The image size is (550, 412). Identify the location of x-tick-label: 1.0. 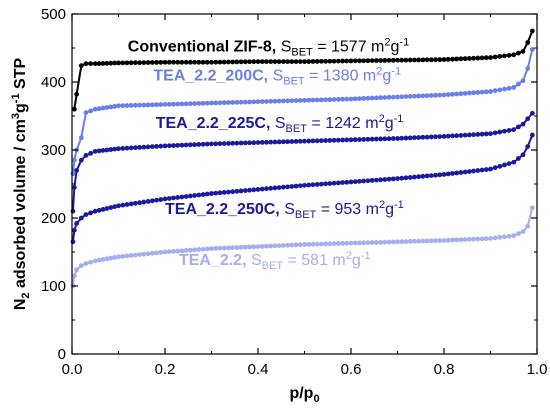
(537, 369).